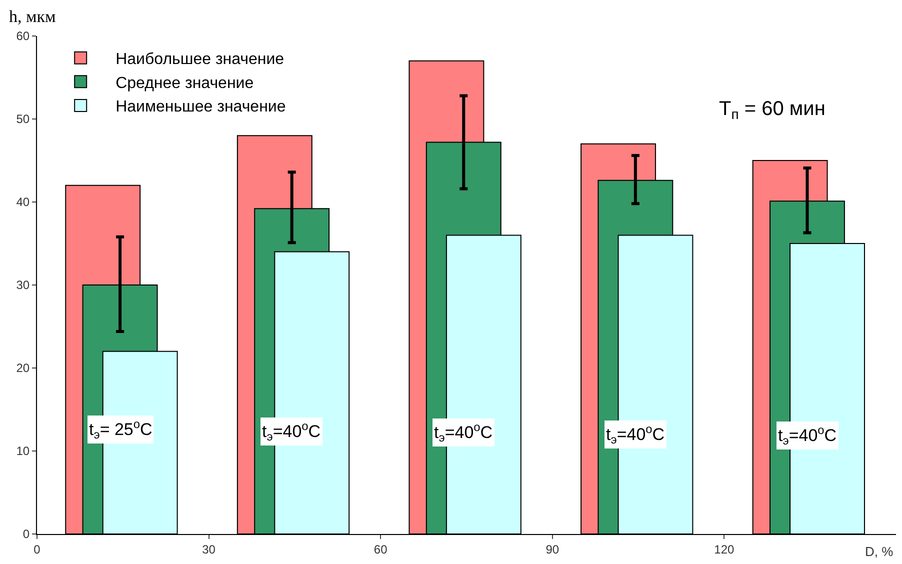  What do you see at coordinates (23, 285) in the screenshot?
I see `y-tick-label: 30` at bounding box center [23, 285].